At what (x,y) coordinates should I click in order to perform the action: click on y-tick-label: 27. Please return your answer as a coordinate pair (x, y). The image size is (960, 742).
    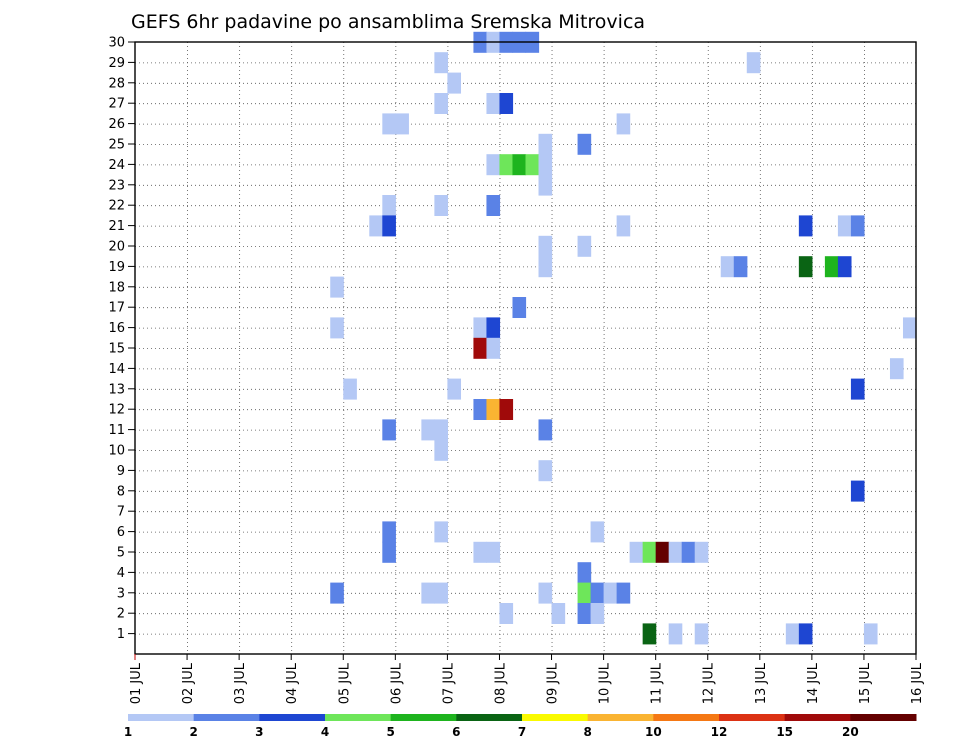
    Looking at the image, I should click on (116, 104).